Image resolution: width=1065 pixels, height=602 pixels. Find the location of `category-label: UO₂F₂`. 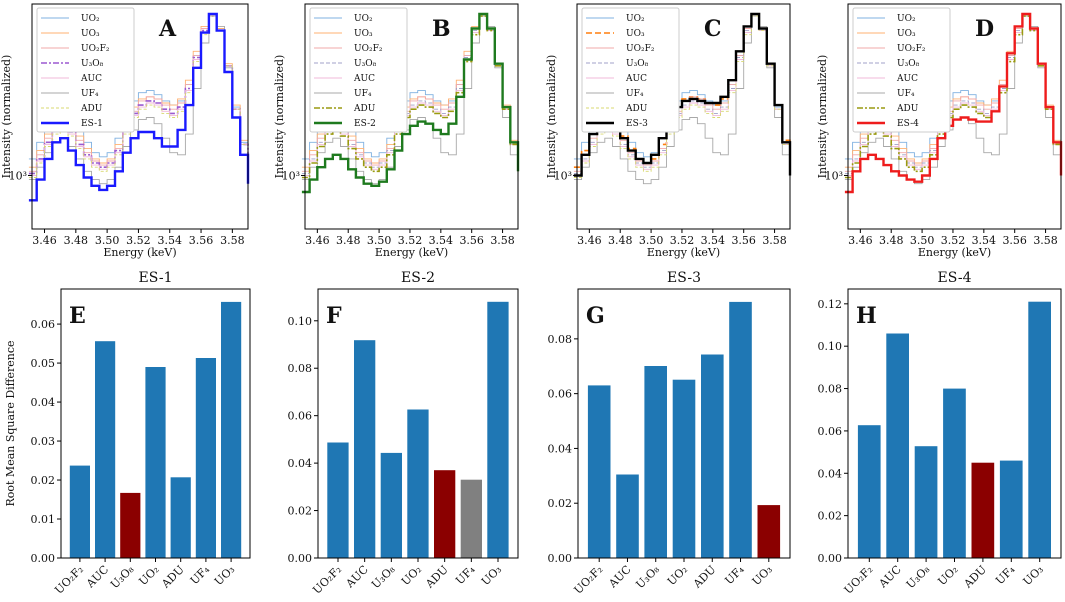

category-label: UO₂F₂ is located at coordinates (69, 580).